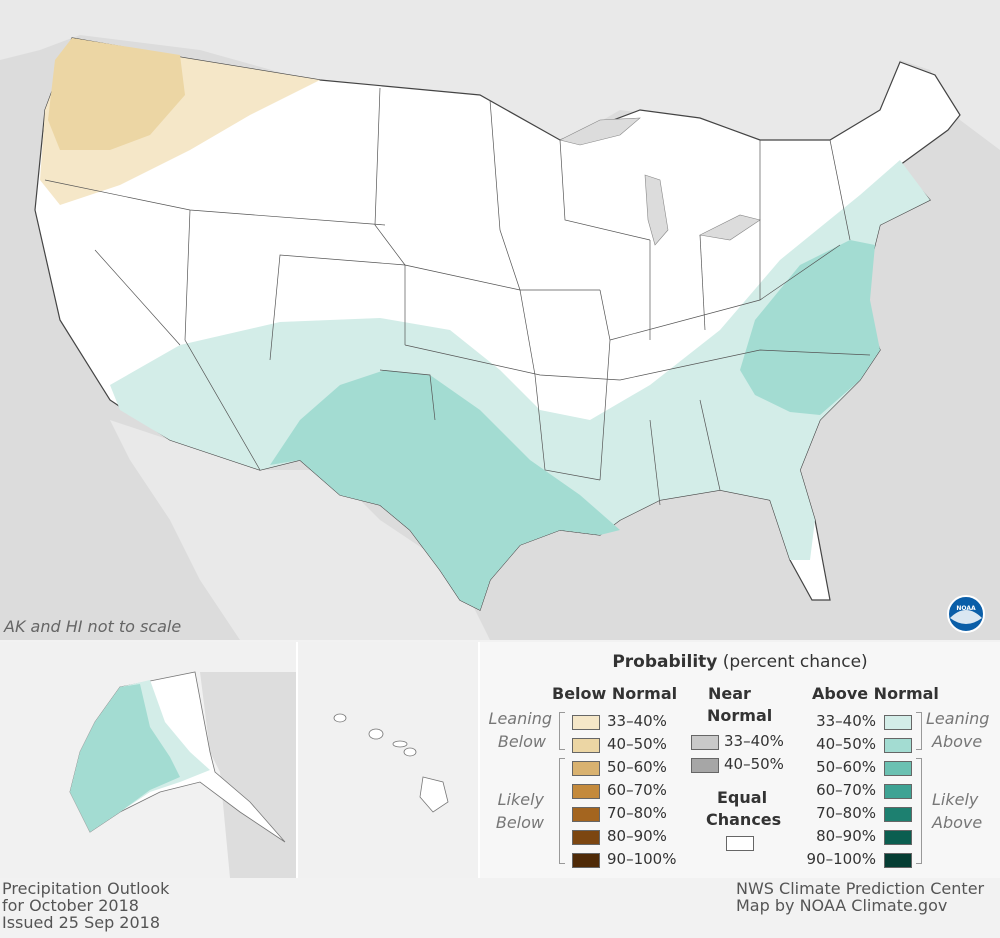 The width and height of the screenshot is (1000, 938). I want to click on above-normal-header: Above Normal, so click(875, 693).